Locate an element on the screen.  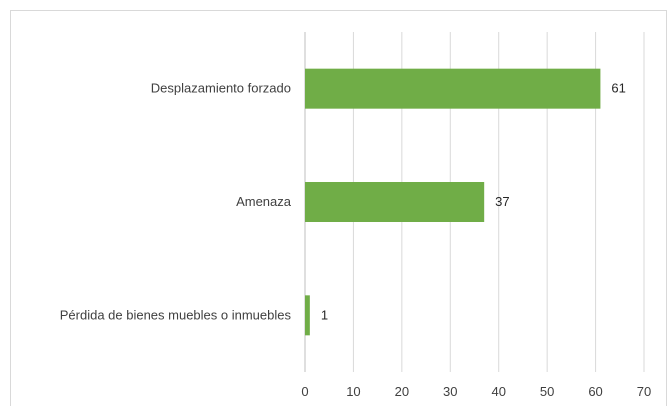
x-tick-label-3: 30 is located at coordinates (450, 391).